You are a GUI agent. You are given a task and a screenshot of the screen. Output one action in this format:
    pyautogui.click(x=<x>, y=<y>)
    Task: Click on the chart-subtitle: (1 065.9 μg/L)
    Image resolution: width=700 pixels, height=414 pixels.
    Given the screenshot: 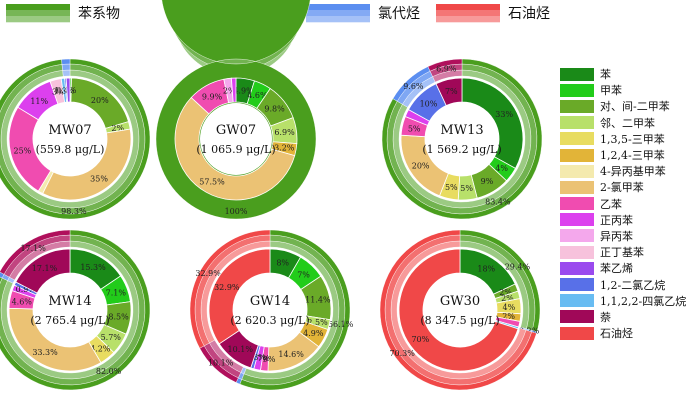 What is the action you would take?
    pyautogui.click(x=235, y=149)
    